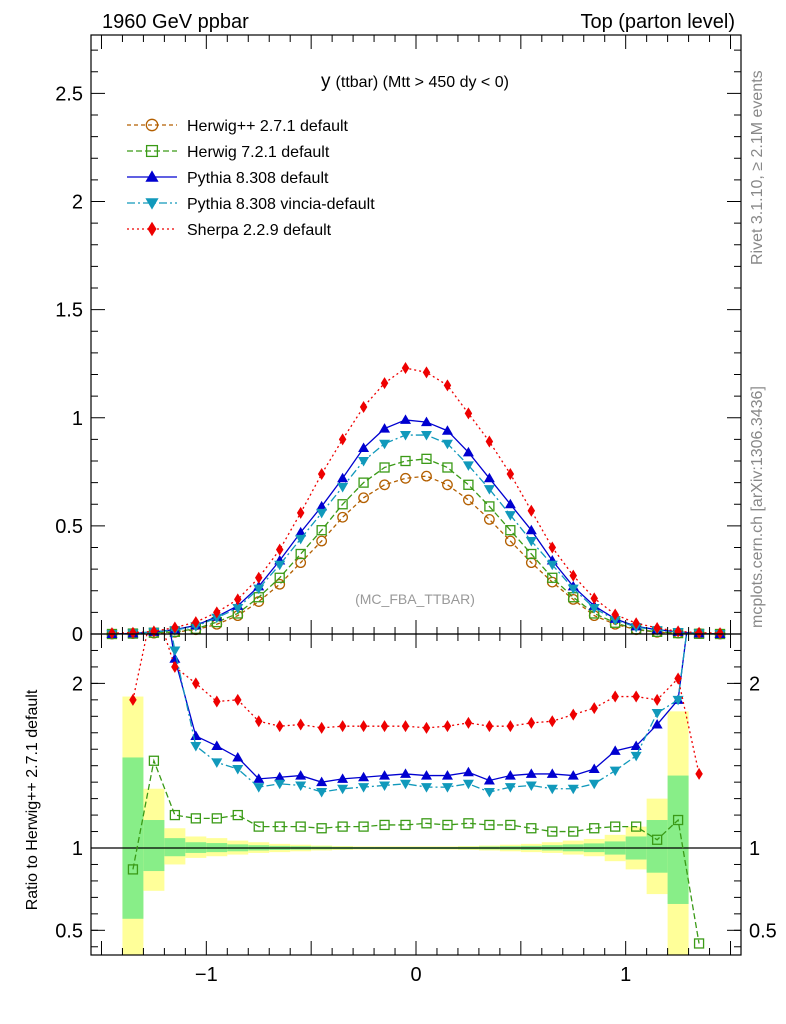  What do you see at coordinates (69, 311) in the screenshot?
I see `main-y-tick-label: 1.5` at bounding box center [69, 311].